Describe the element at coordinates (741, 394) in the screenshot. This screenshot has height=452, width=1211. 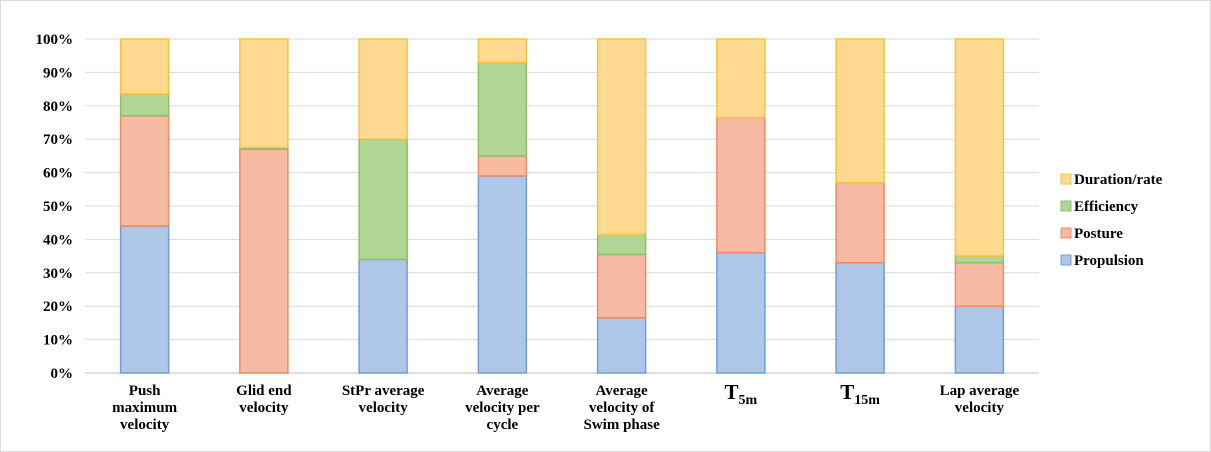
I see `x-category-label: T5m` at that location.